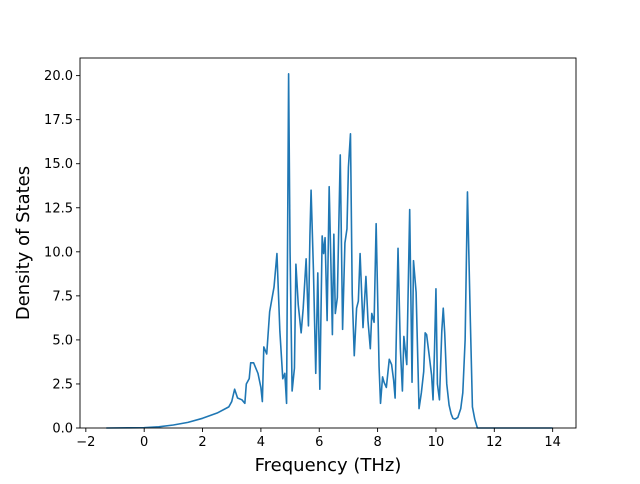  I want to click on y-tick-label: 7.5, so click(62, 296).